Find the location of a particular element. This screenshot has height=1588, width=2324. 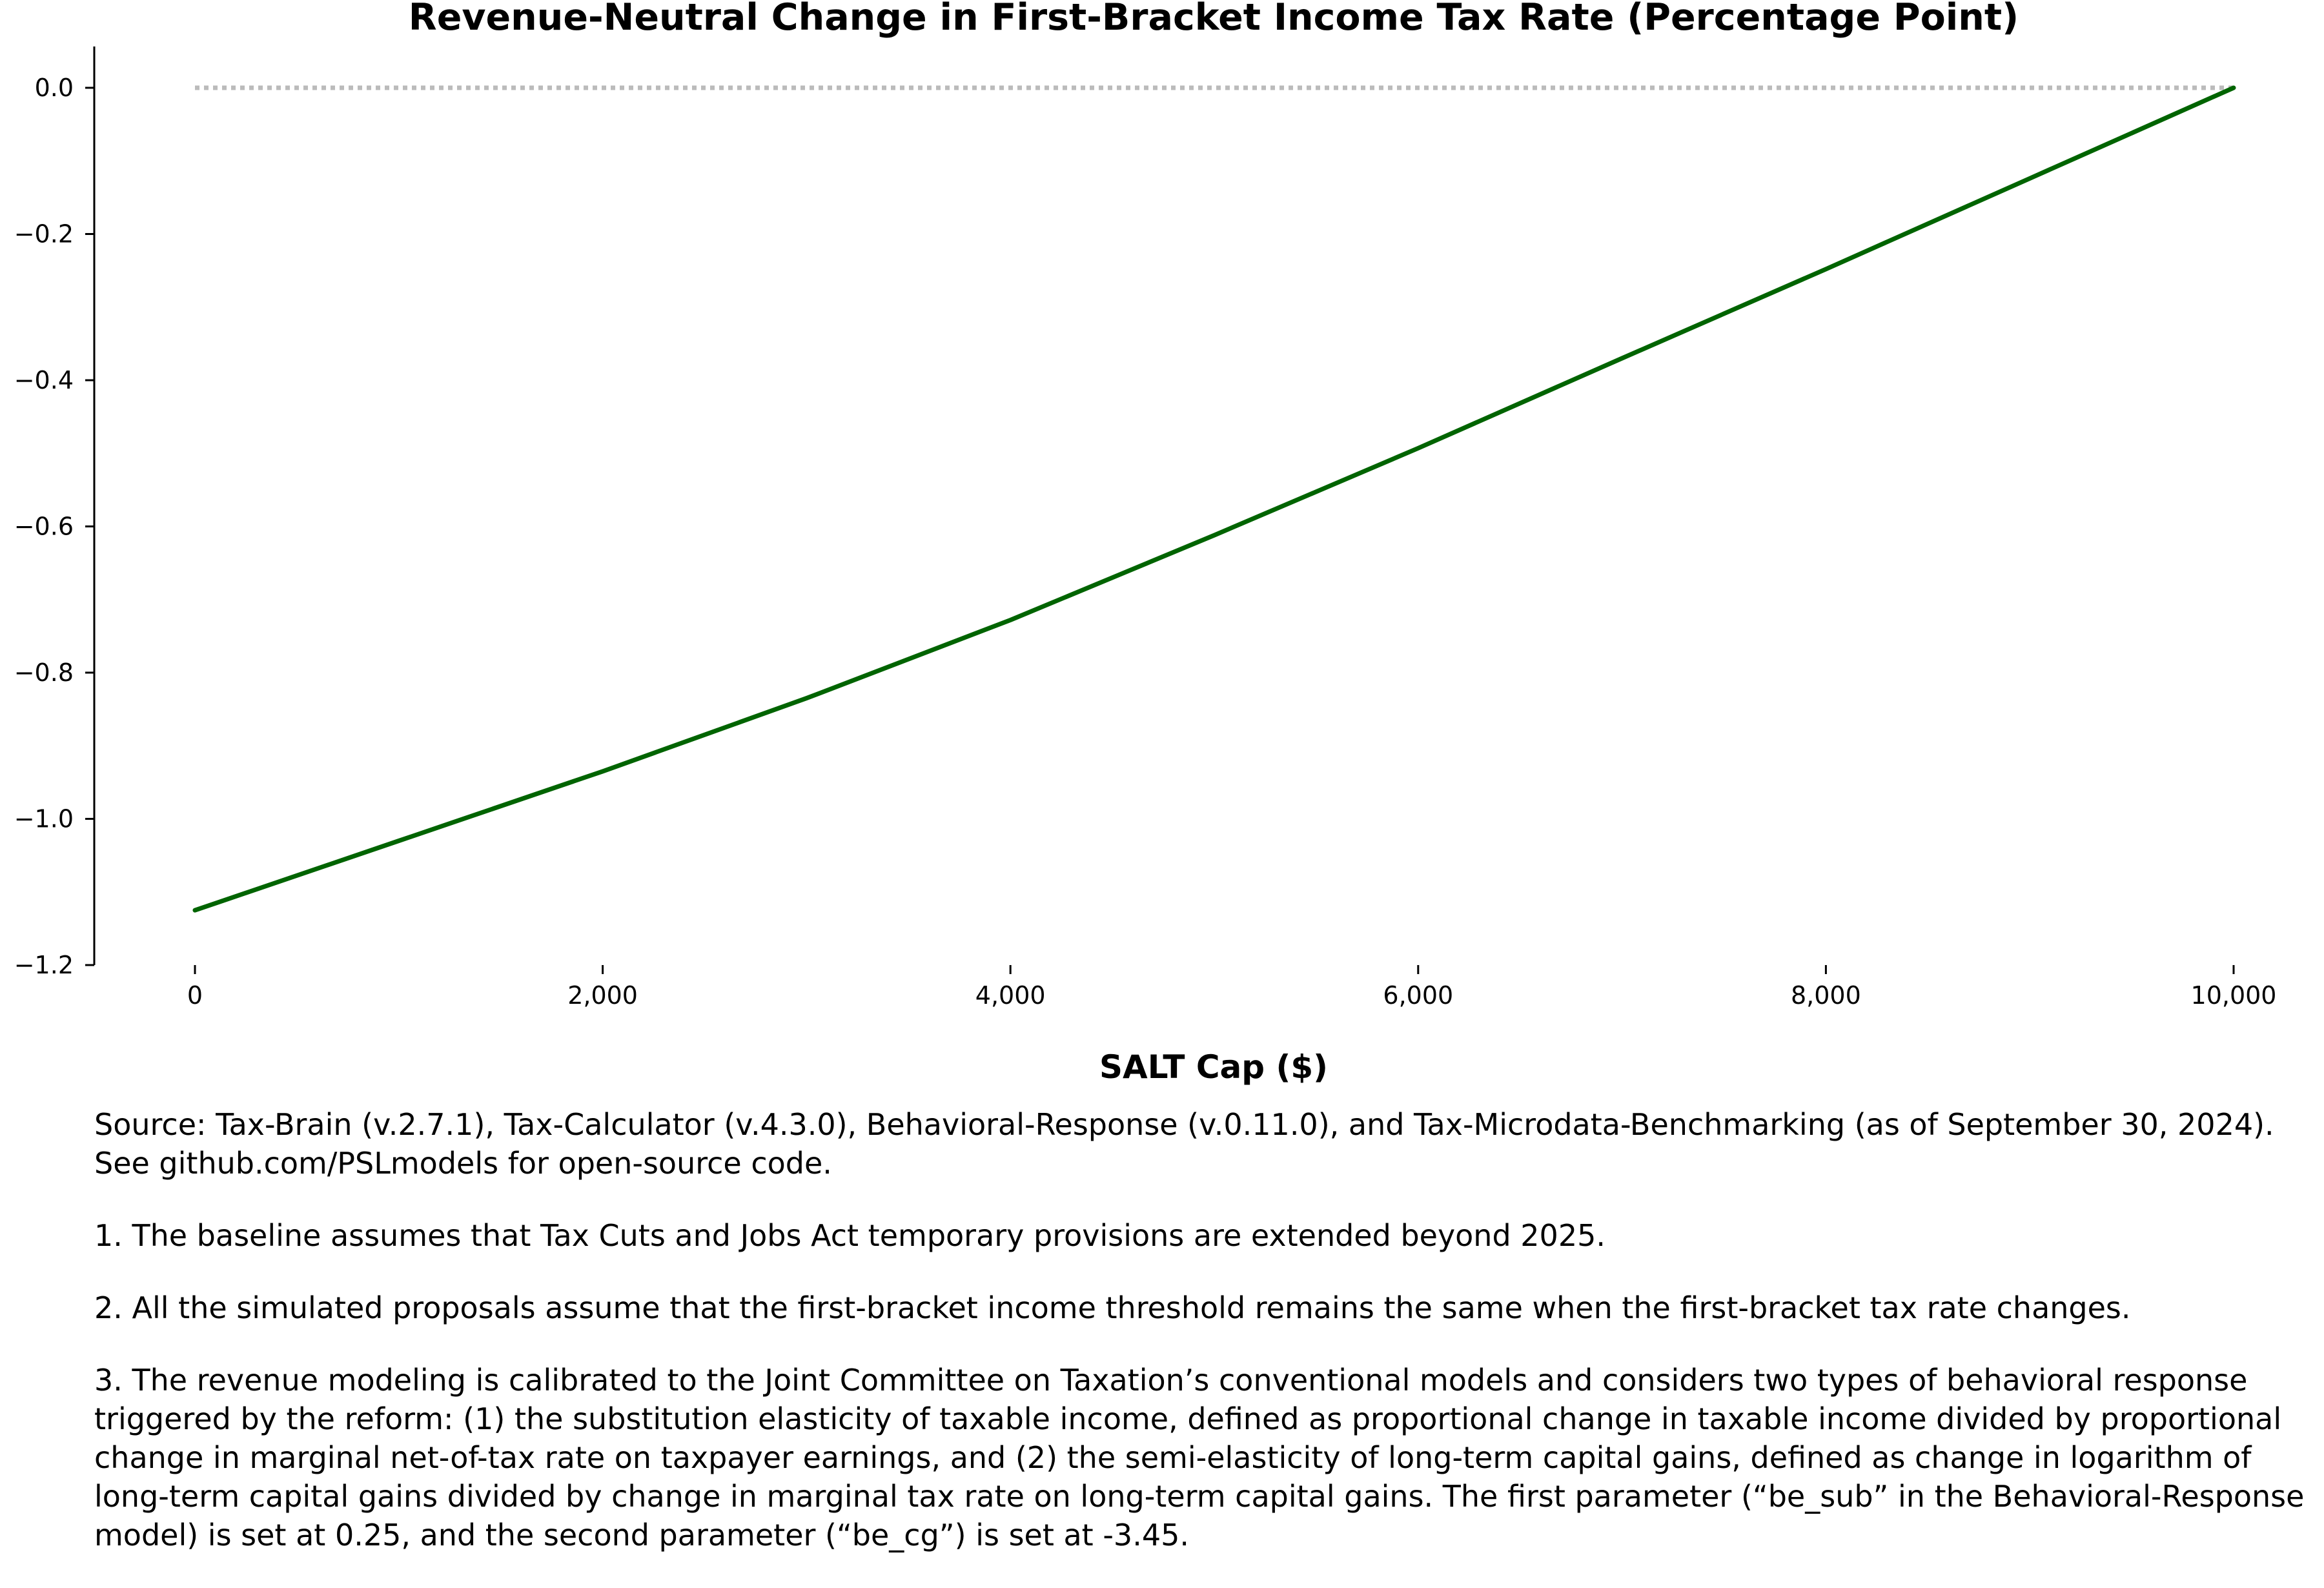

y-tick-label: −0.4 is located at coordinates (44, 380).